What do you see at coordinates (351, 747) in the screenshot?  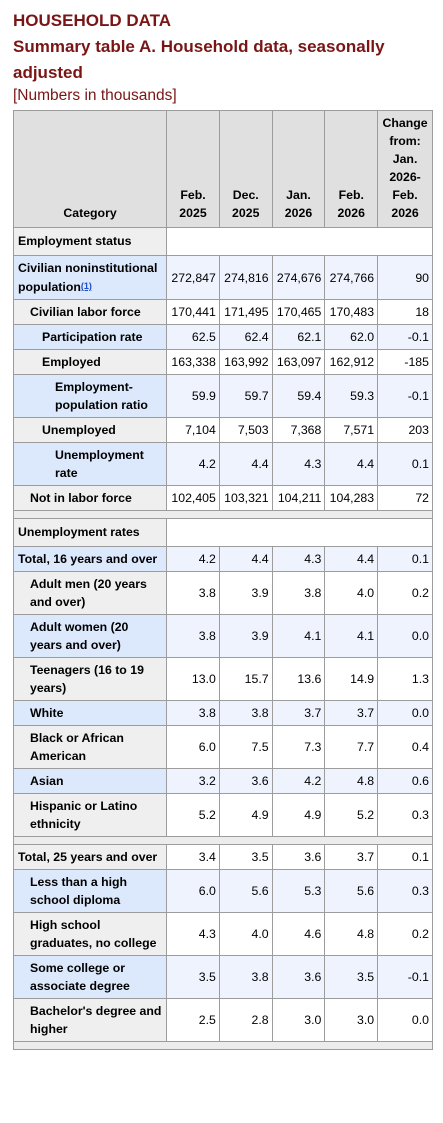 I see `cell: 7.7` at bounding box center [351, 747].